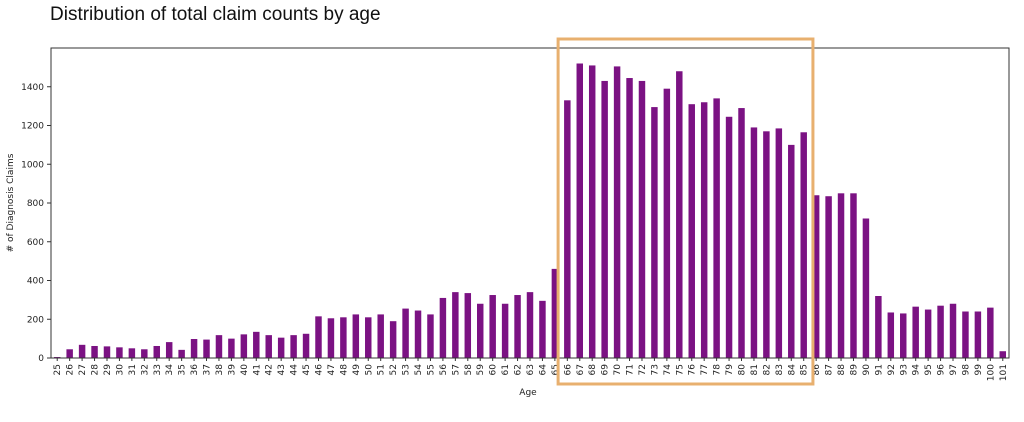 This screenshot has height=422, width=1024. I want to click on x-tick-label: 35, so click(183, 369).